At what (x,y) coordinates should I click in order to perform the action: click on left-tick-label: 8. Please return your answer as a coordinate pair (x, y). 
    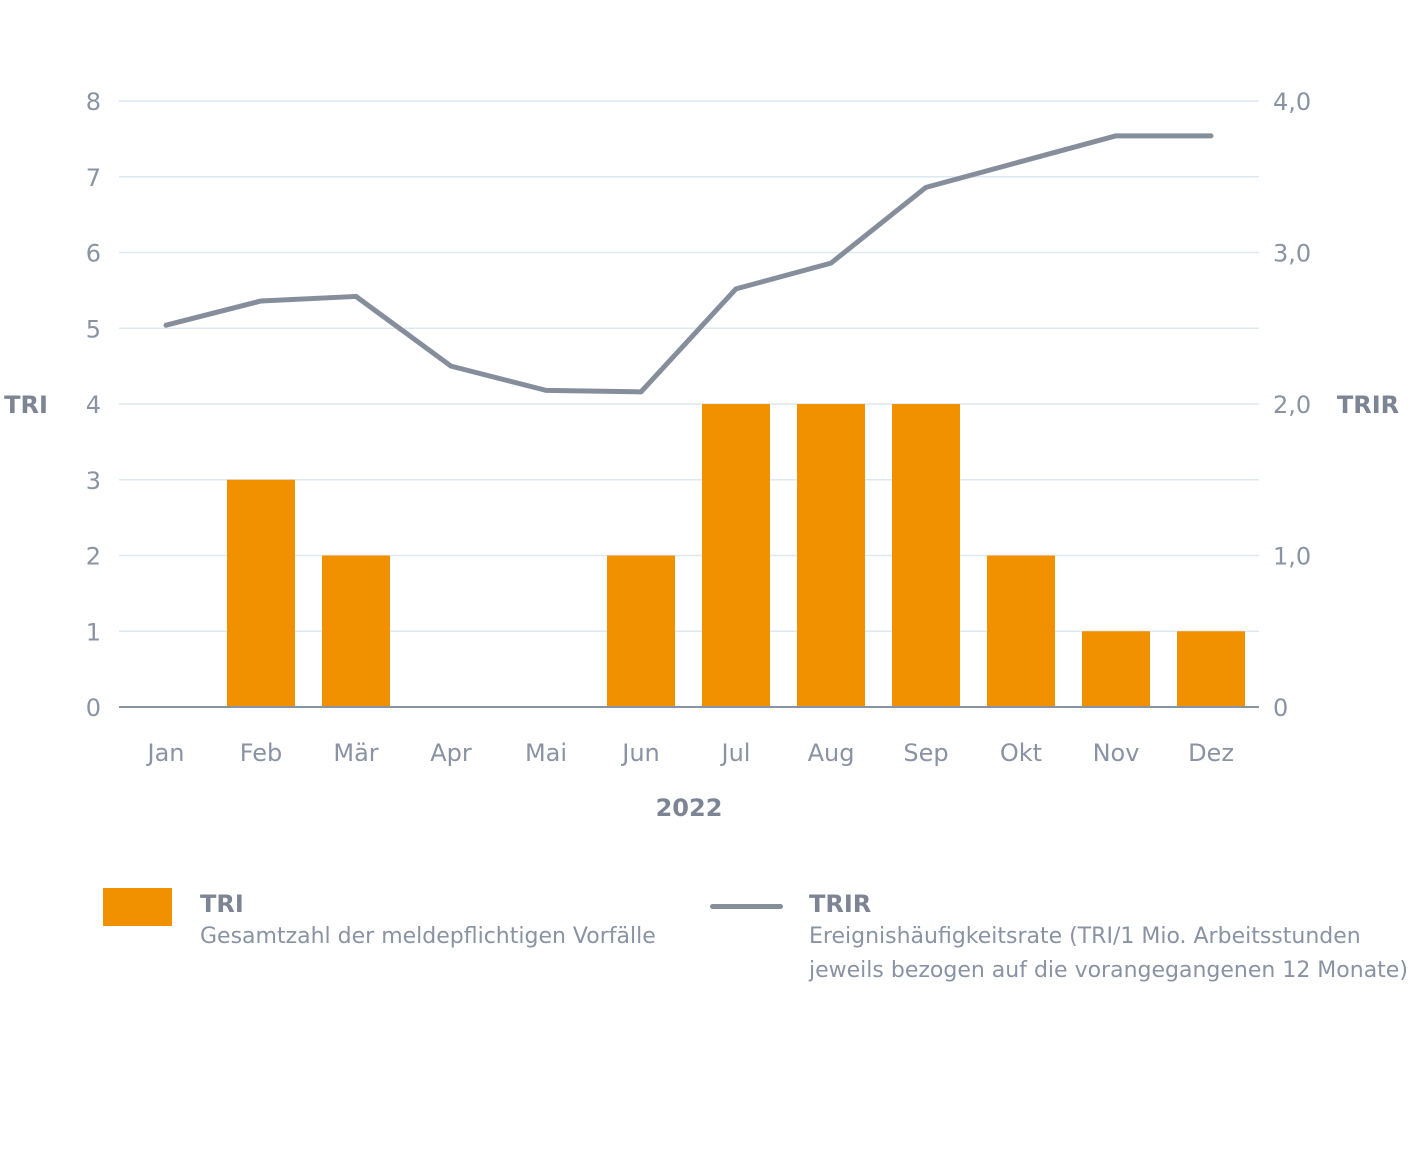
    Looking at the image, I should click on (93, 102).